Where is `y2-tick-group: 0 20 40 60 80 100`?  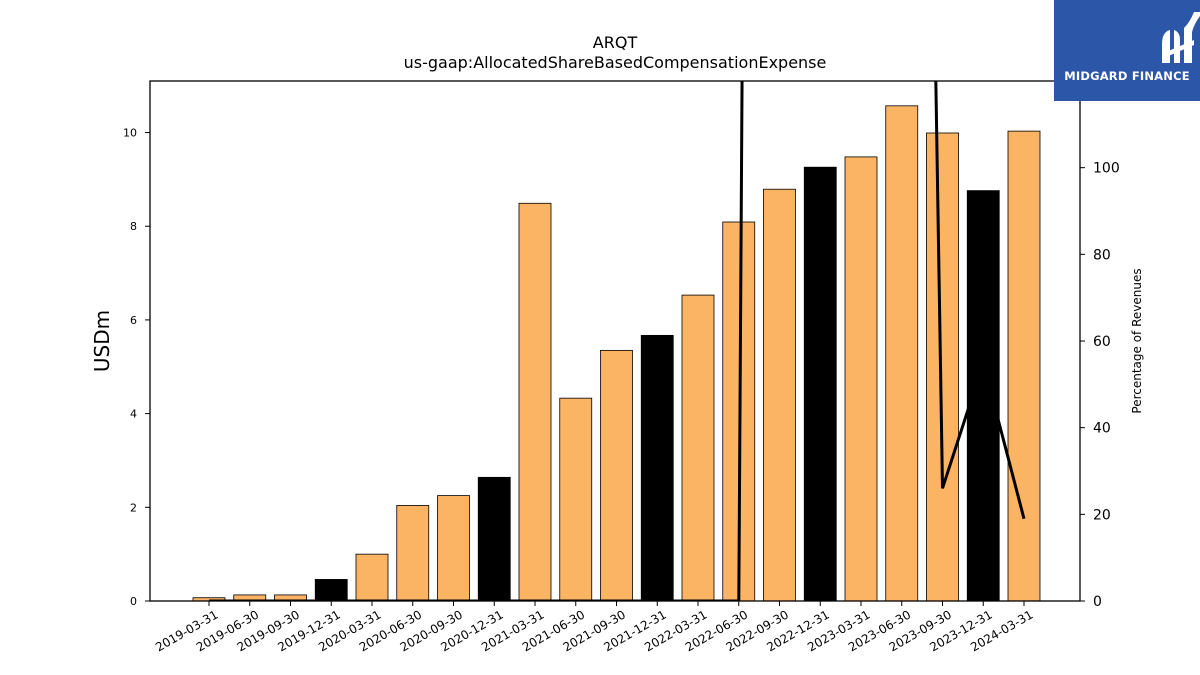 y2-tick-group: 0 20 40 60 80 100 is located at coordinates (1100, 385).